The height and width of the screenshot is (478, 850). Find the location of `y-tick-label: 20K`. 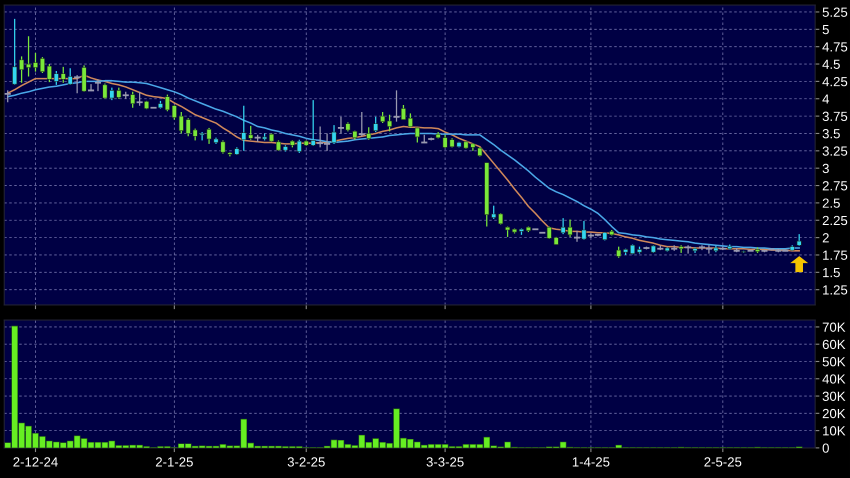

y-tick-label: 20K is located at coordinates (834, 413).